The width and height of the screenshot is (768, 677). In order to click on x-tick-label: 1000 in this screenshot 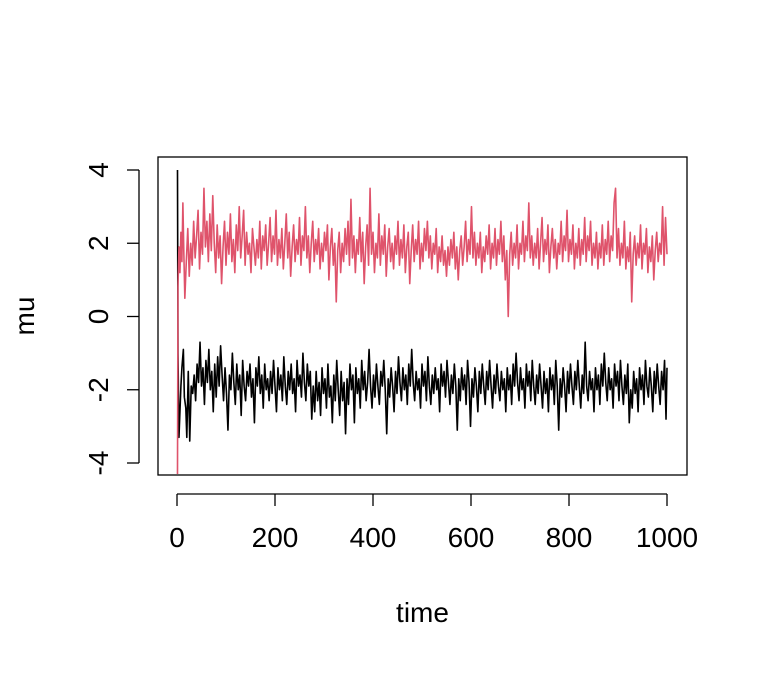, I will do `click(667, 537)`.